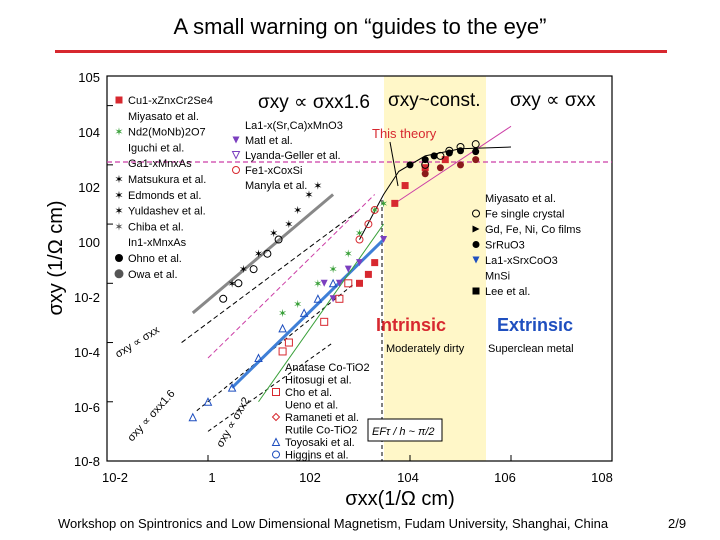  Describe the element at coordinates (521, 261) in the screenshot. I see `legend-label: La1-xSrxCoO3` at that location.